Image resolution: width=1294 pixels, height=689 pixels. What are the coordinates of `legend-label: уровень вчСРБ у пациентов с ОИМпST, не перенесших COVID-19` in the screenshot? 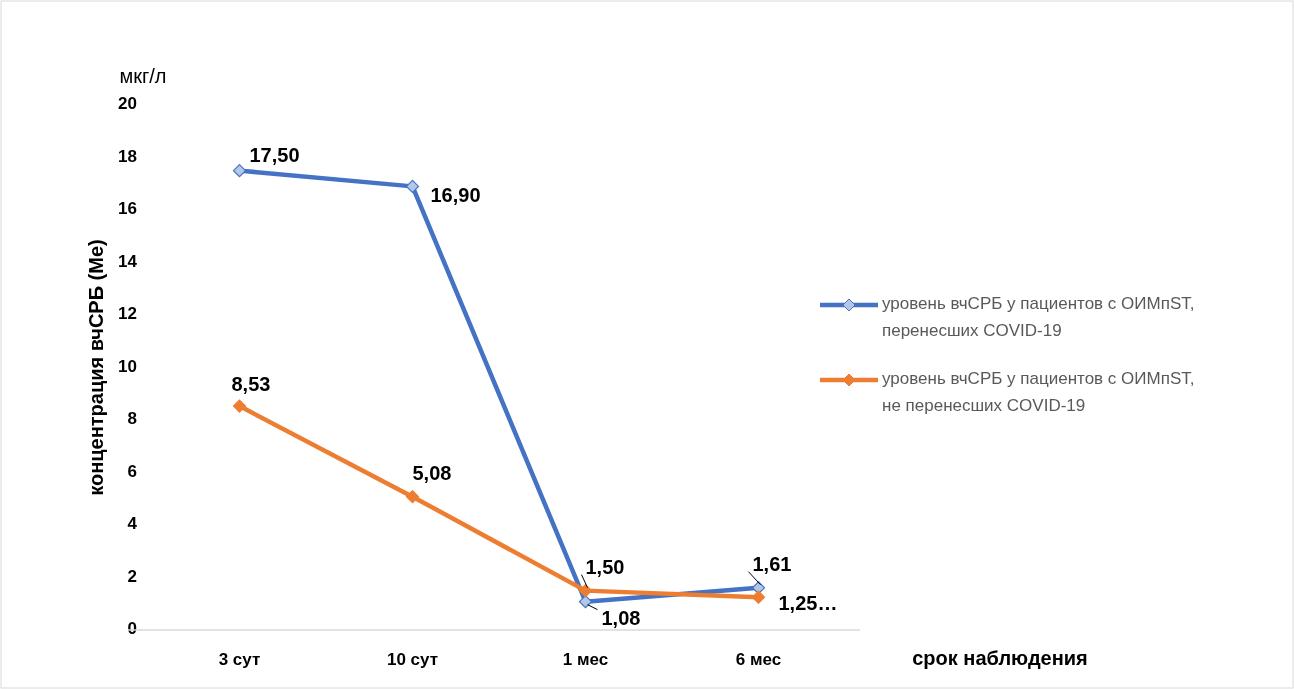 It's located at (1038, 392).